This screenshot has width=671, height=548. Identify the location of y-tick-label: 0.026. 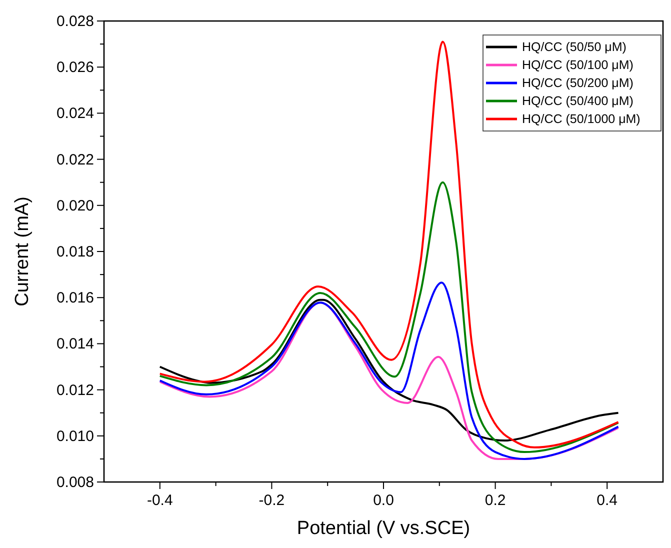
(75, 67).